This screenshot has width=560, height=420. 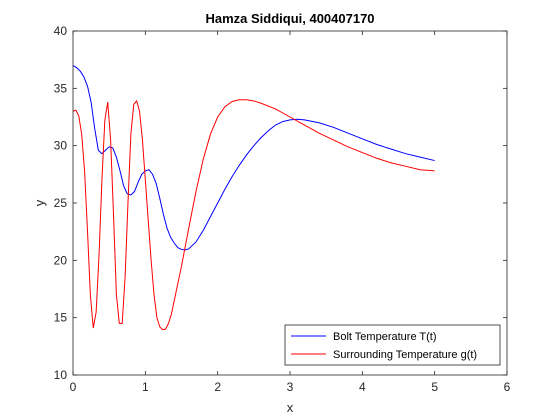 I want to click on y-tick-label-0: 10, so click(x=61, y=375).